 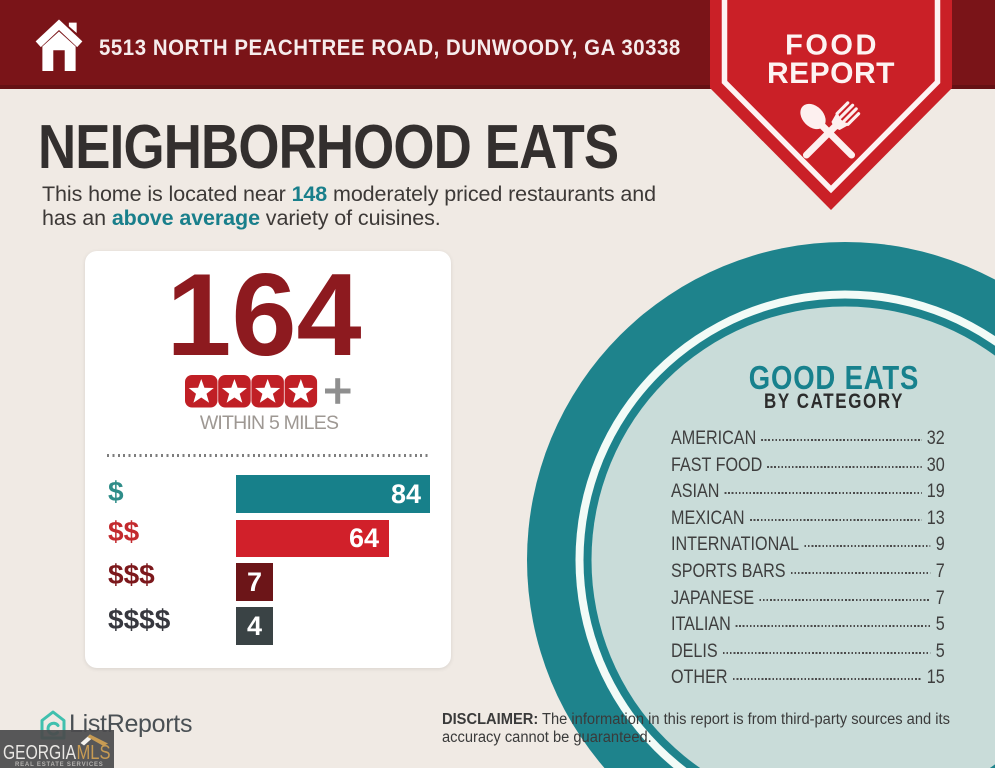 What do you see at coordinates (94, 752) in the screenshot?
I see `svg-text: MLS` at bounding box center [94, 752].